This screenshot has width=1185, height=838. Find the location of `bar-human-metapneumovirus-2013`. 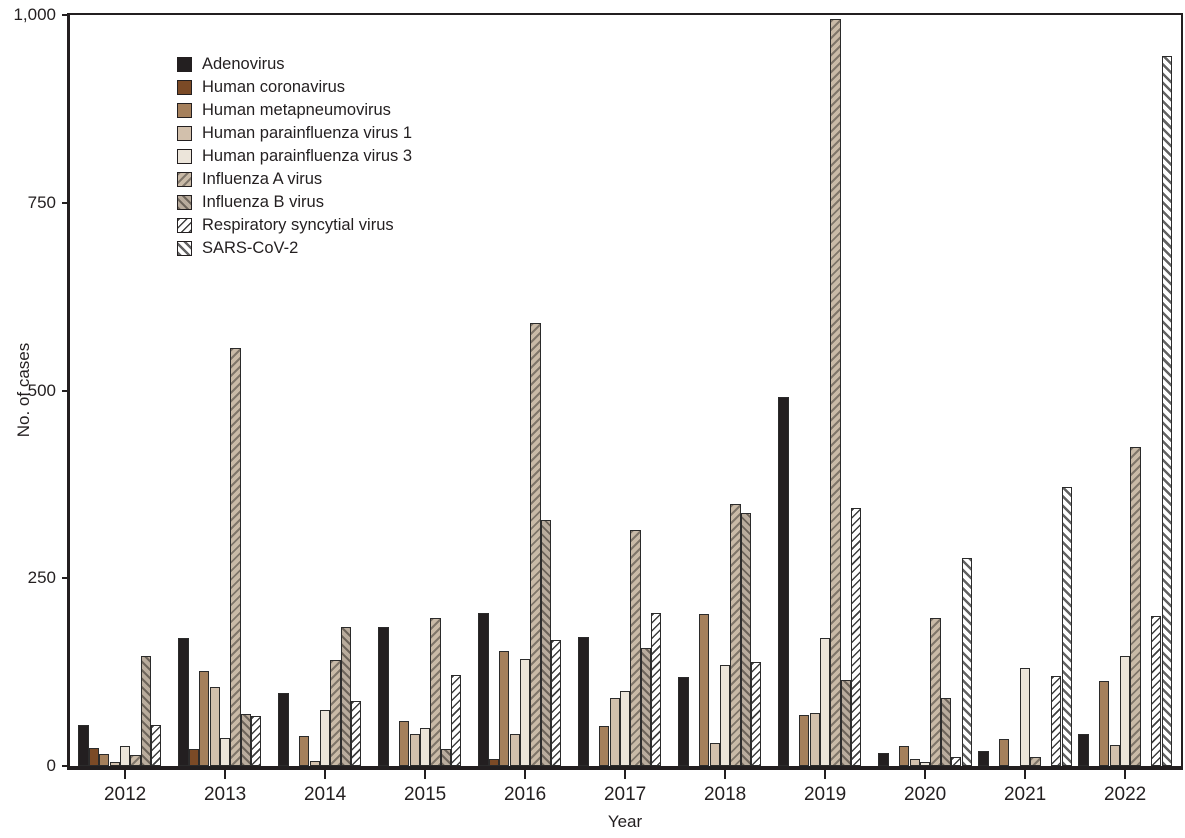

bar-human-metapneumovirus-2013 is located at coordinates (204, 718).